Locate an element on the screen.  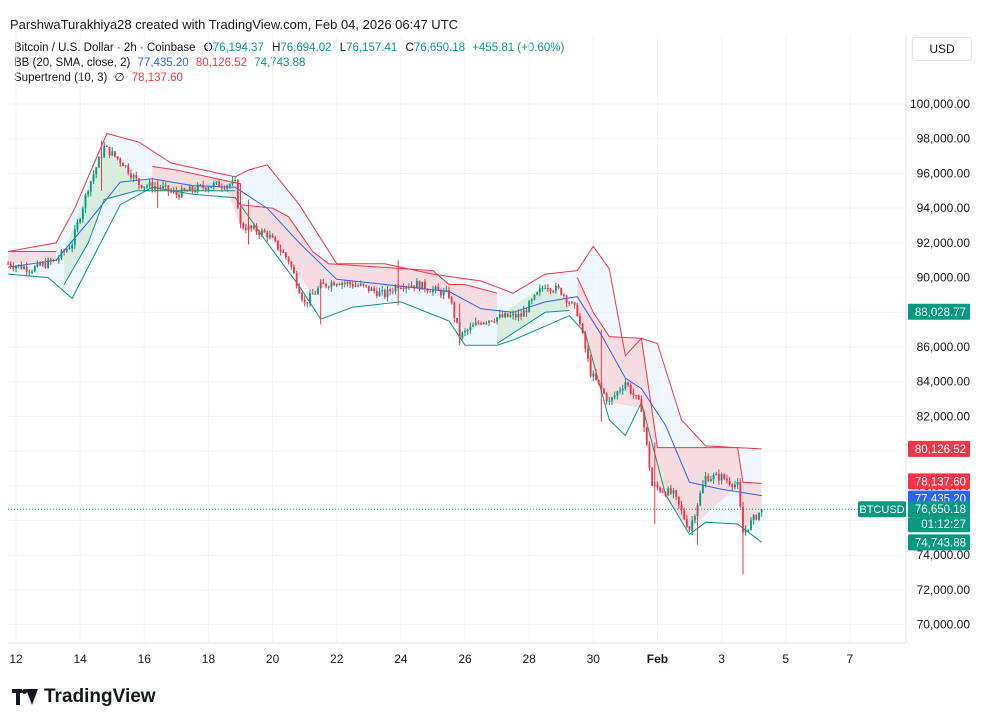
bb-indicator-label: BB (20, SMA, close, 2) is located at coordinates (72, 63).